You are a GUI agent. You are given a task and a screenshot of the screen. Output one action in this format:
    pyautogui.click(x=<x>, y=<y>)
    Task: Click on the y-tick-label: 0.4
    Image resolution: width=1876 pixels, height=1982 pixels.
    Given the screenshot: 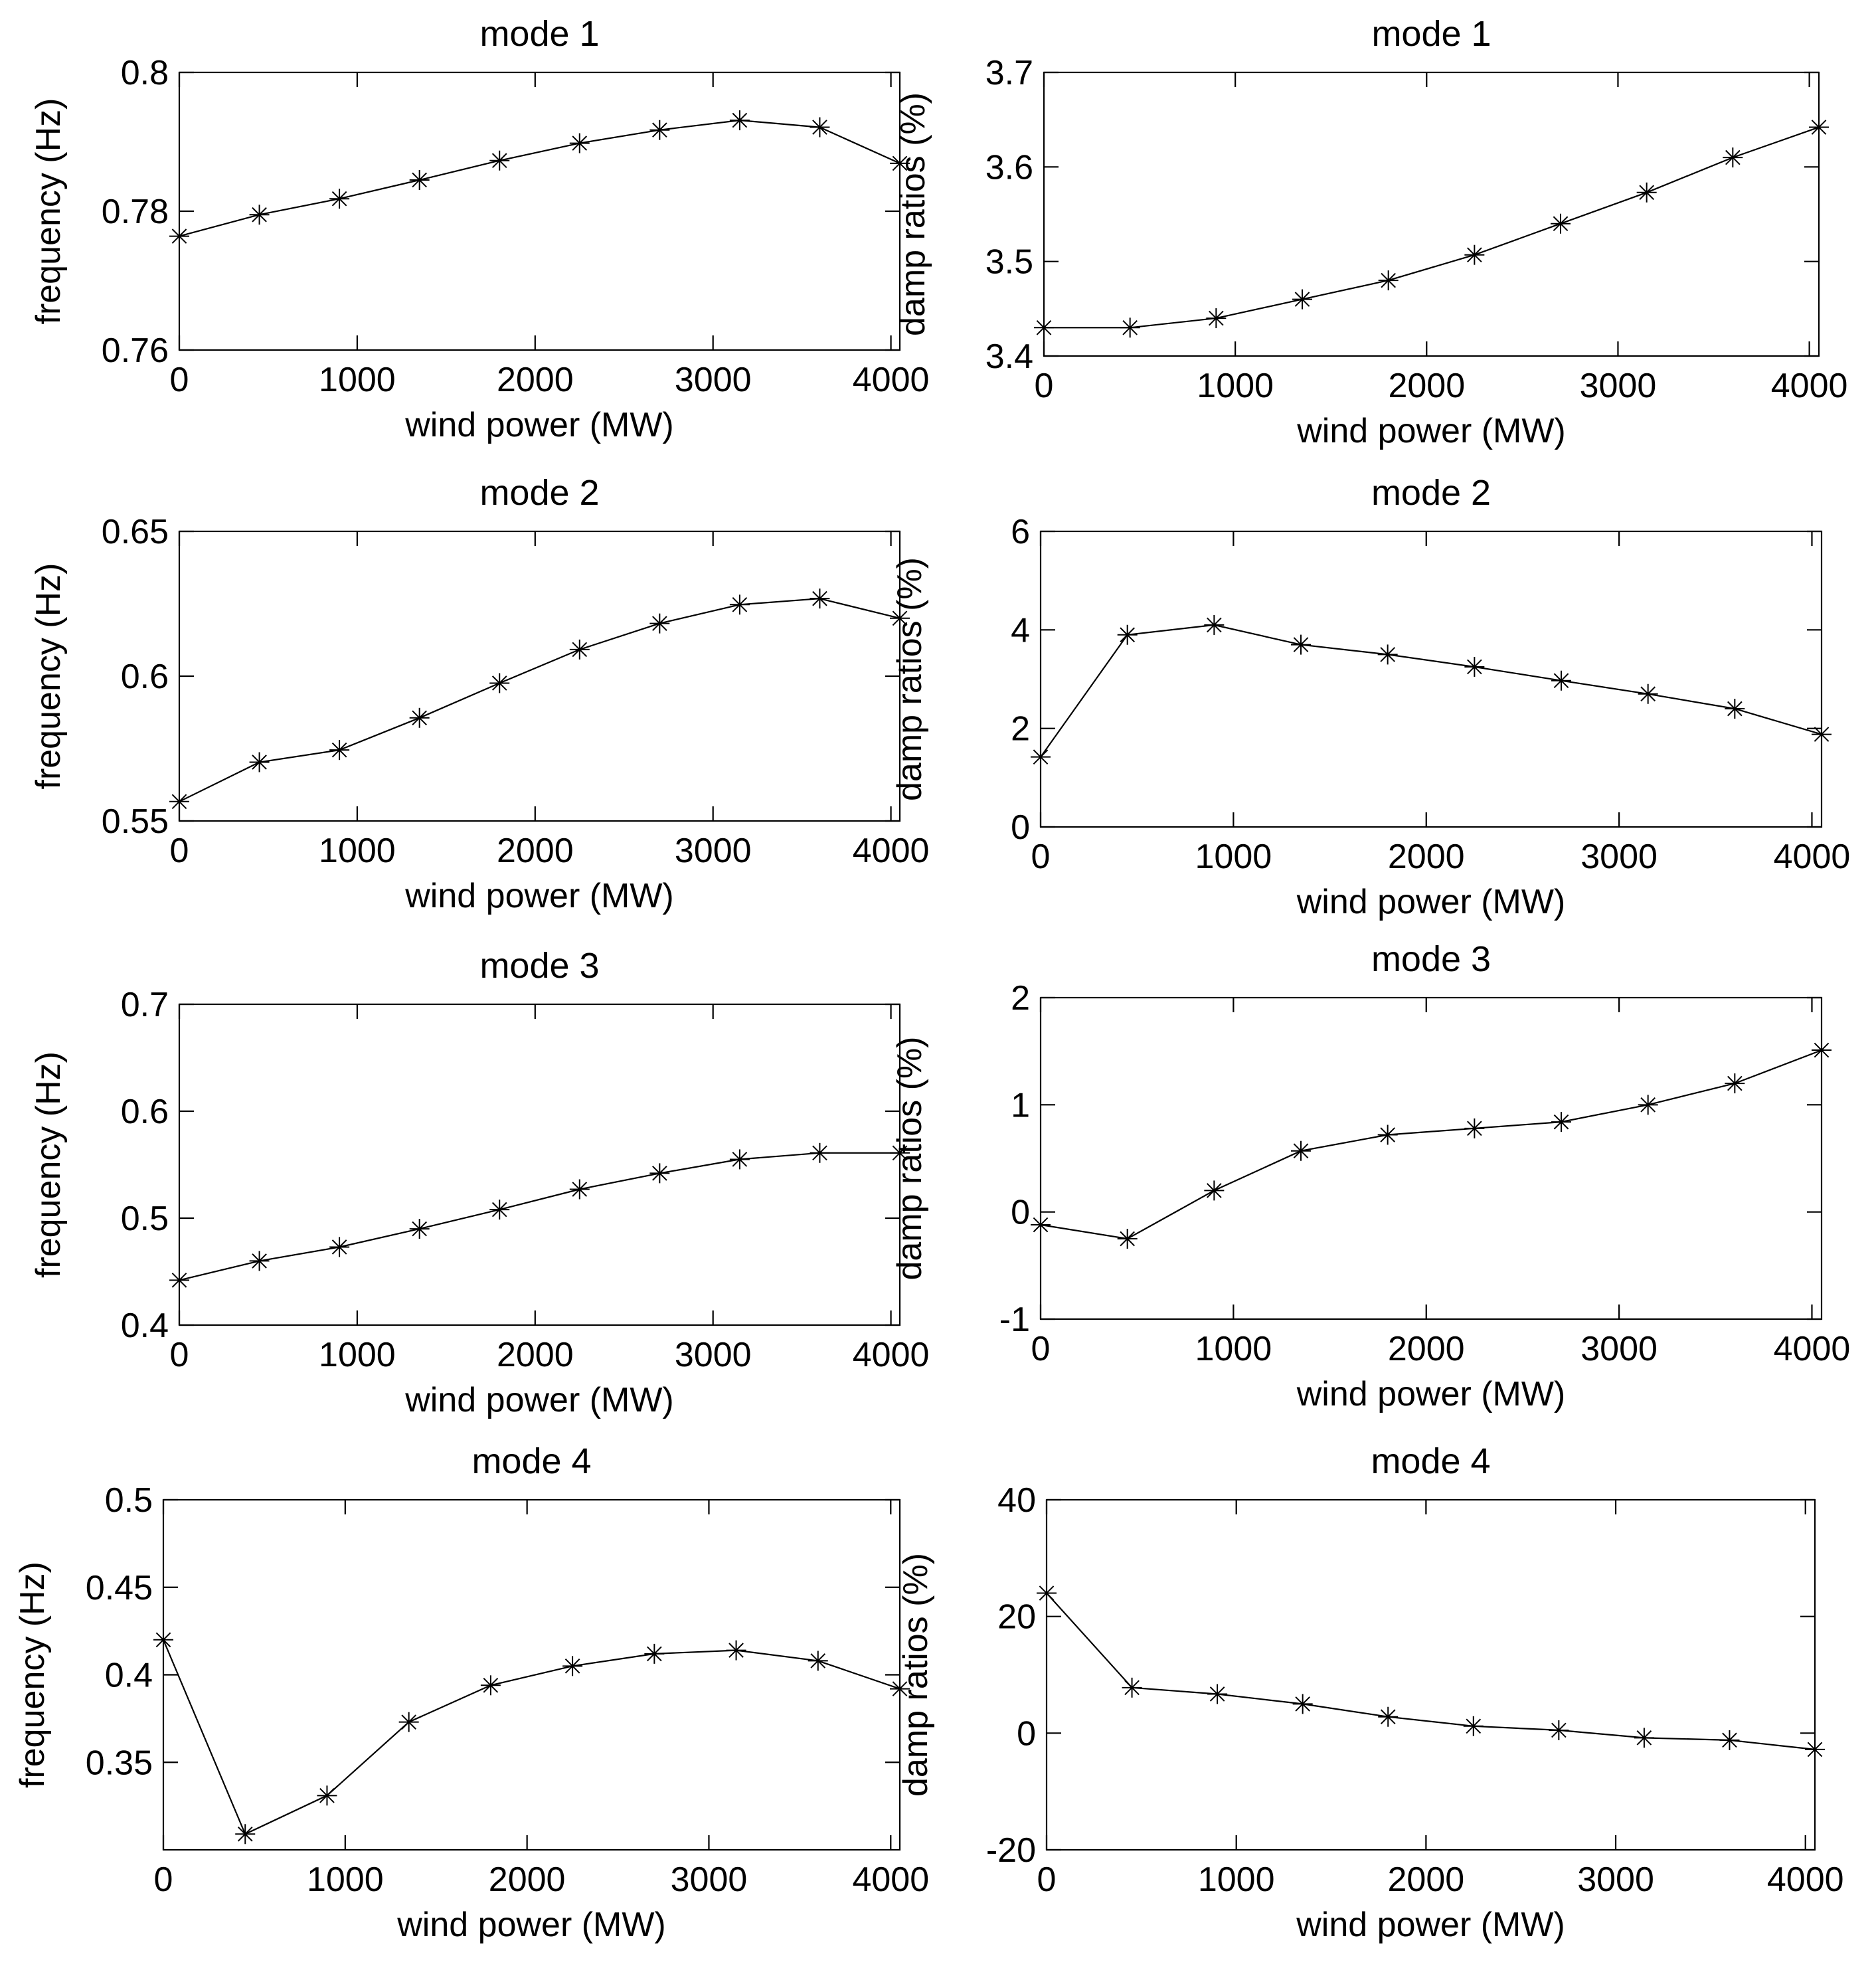 What is the action you would take?
    pyautogui.click(x=129, y=1676)
    